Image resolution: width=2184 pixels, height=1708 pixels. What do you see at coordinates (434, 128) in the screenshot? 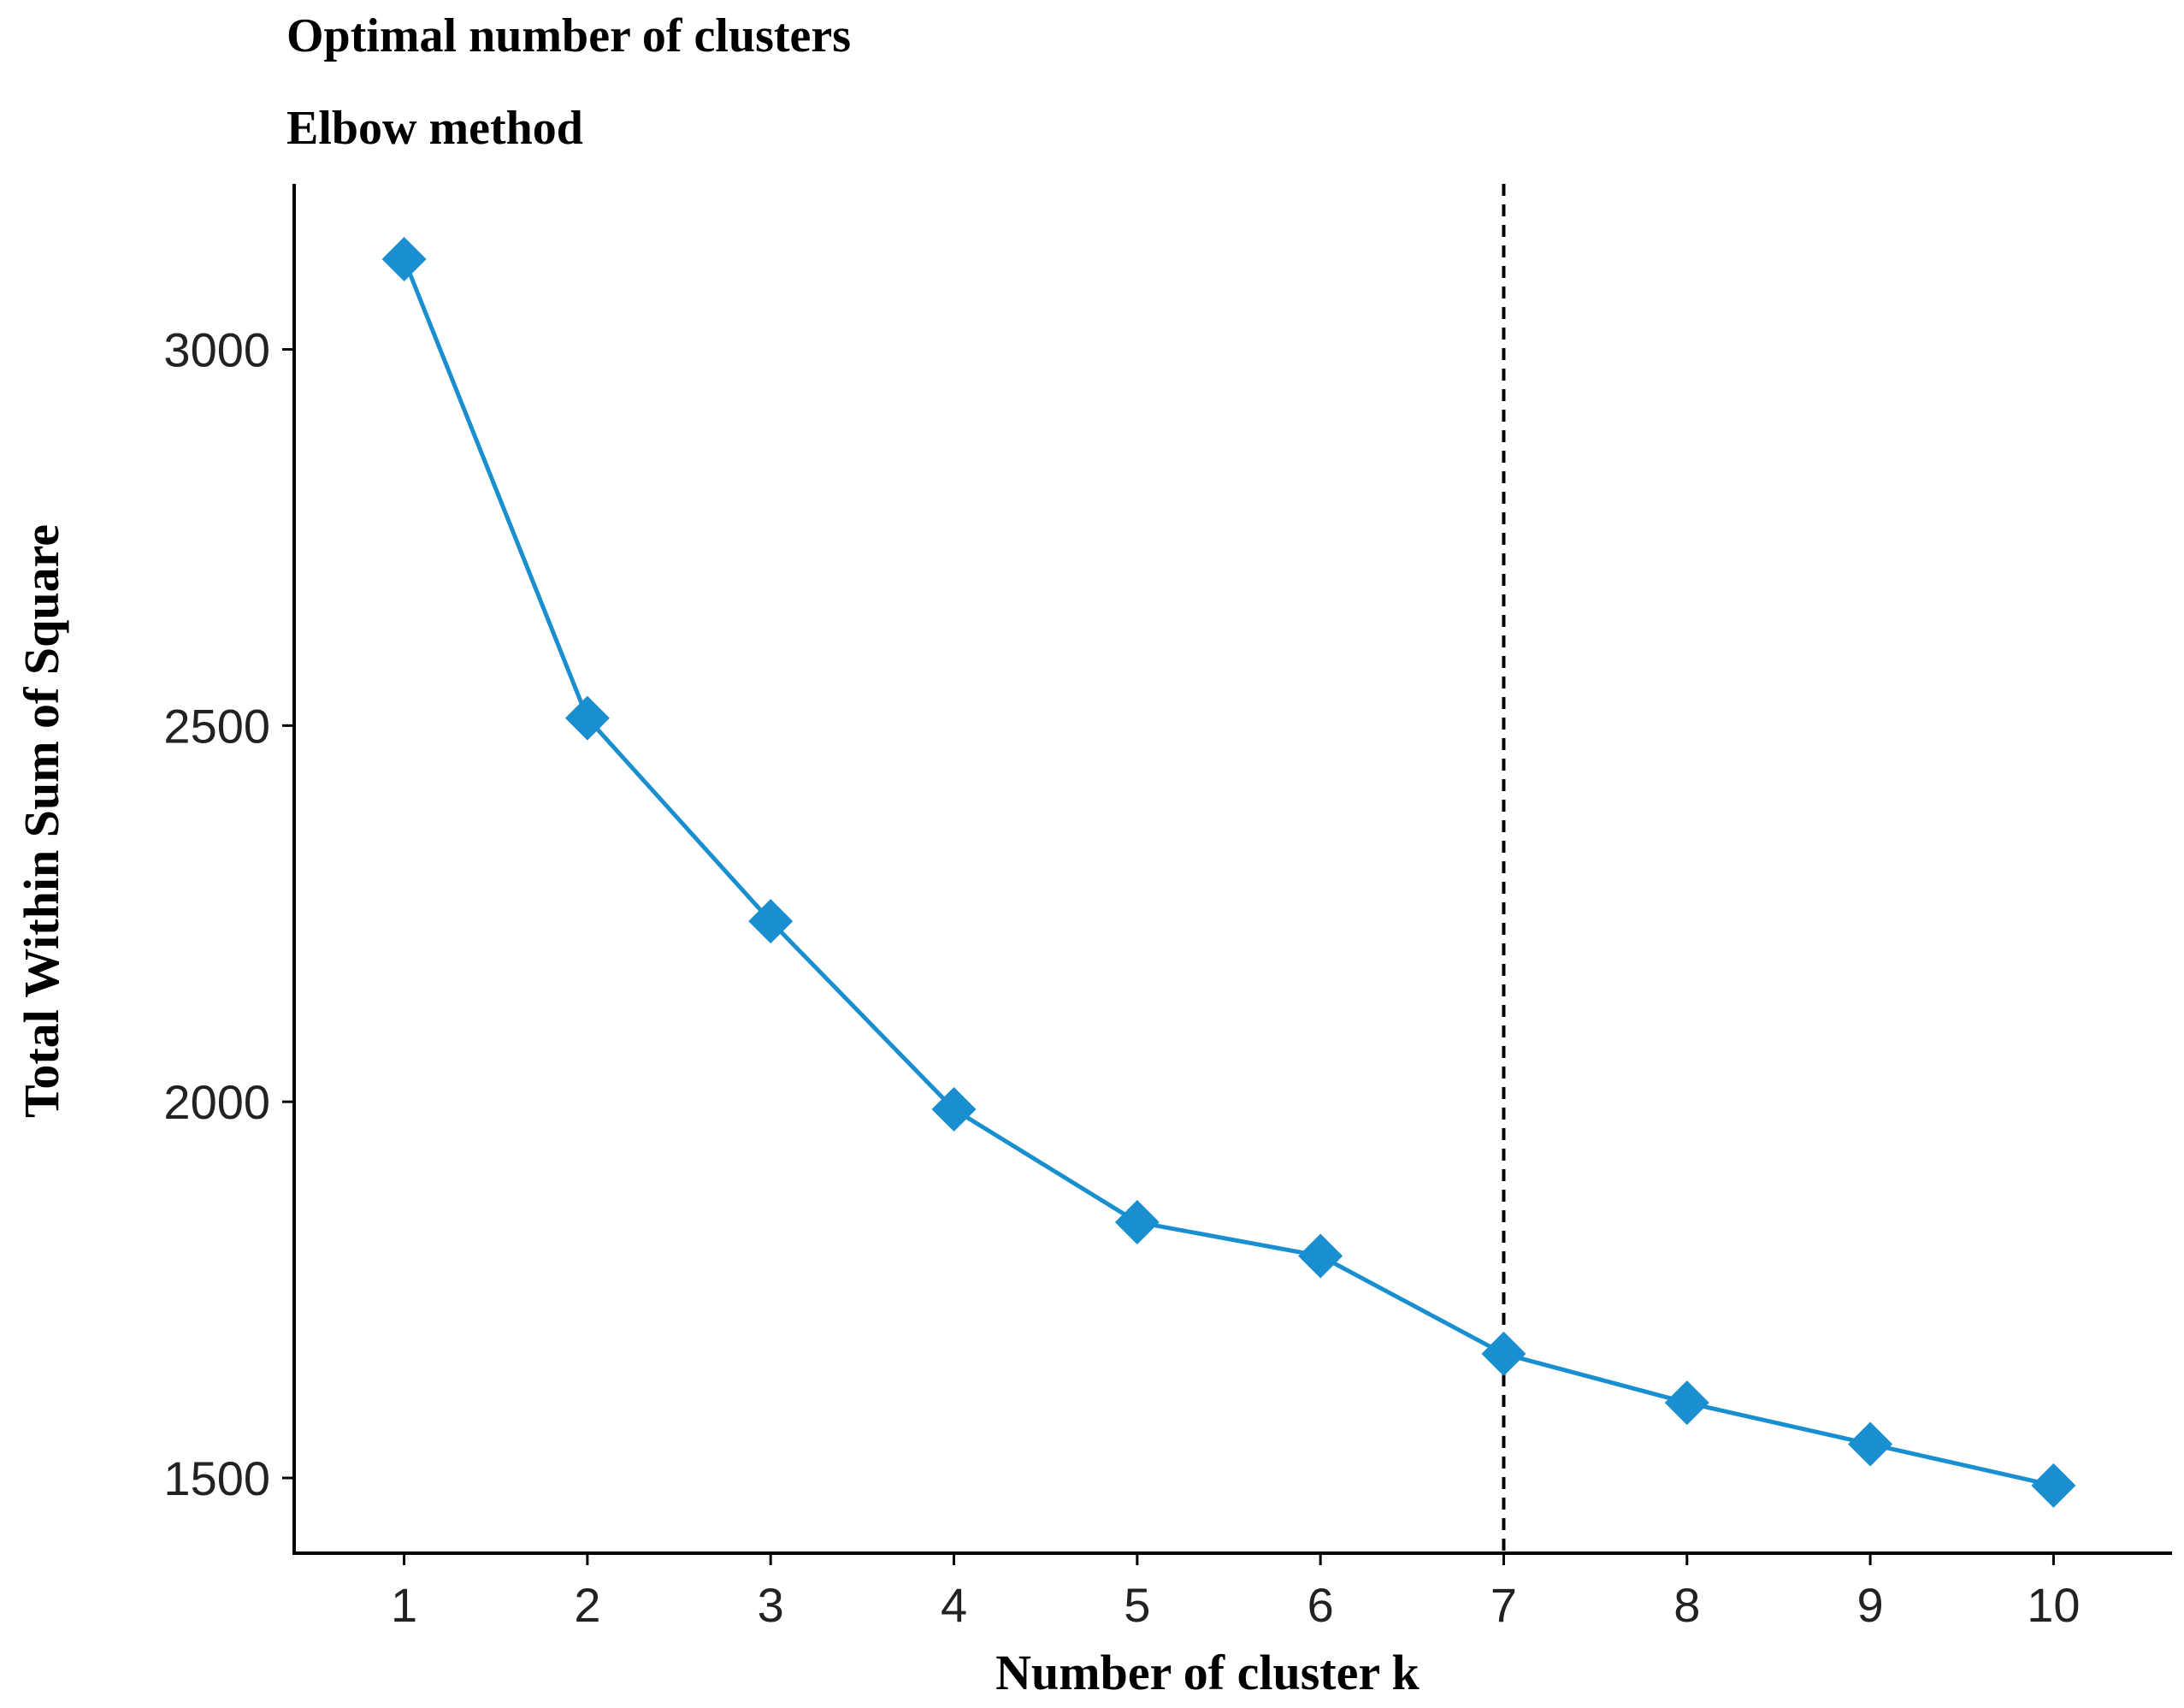
I see `chart-subtitle: Elbow method` at bounding box center [434, 128].